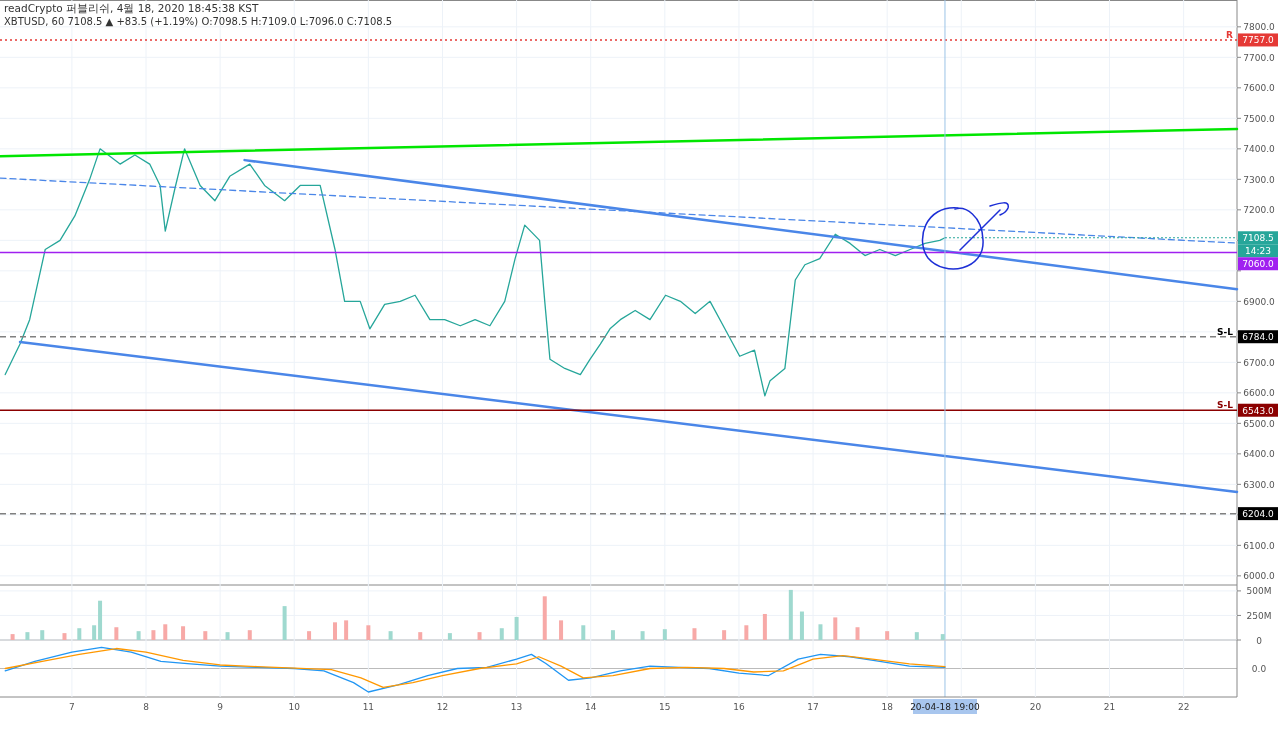  What do you see at coordinates (1259, 57) in the screenshot?
I see `y-tick-label: 7700.0` at bounding box center [1259, 57].